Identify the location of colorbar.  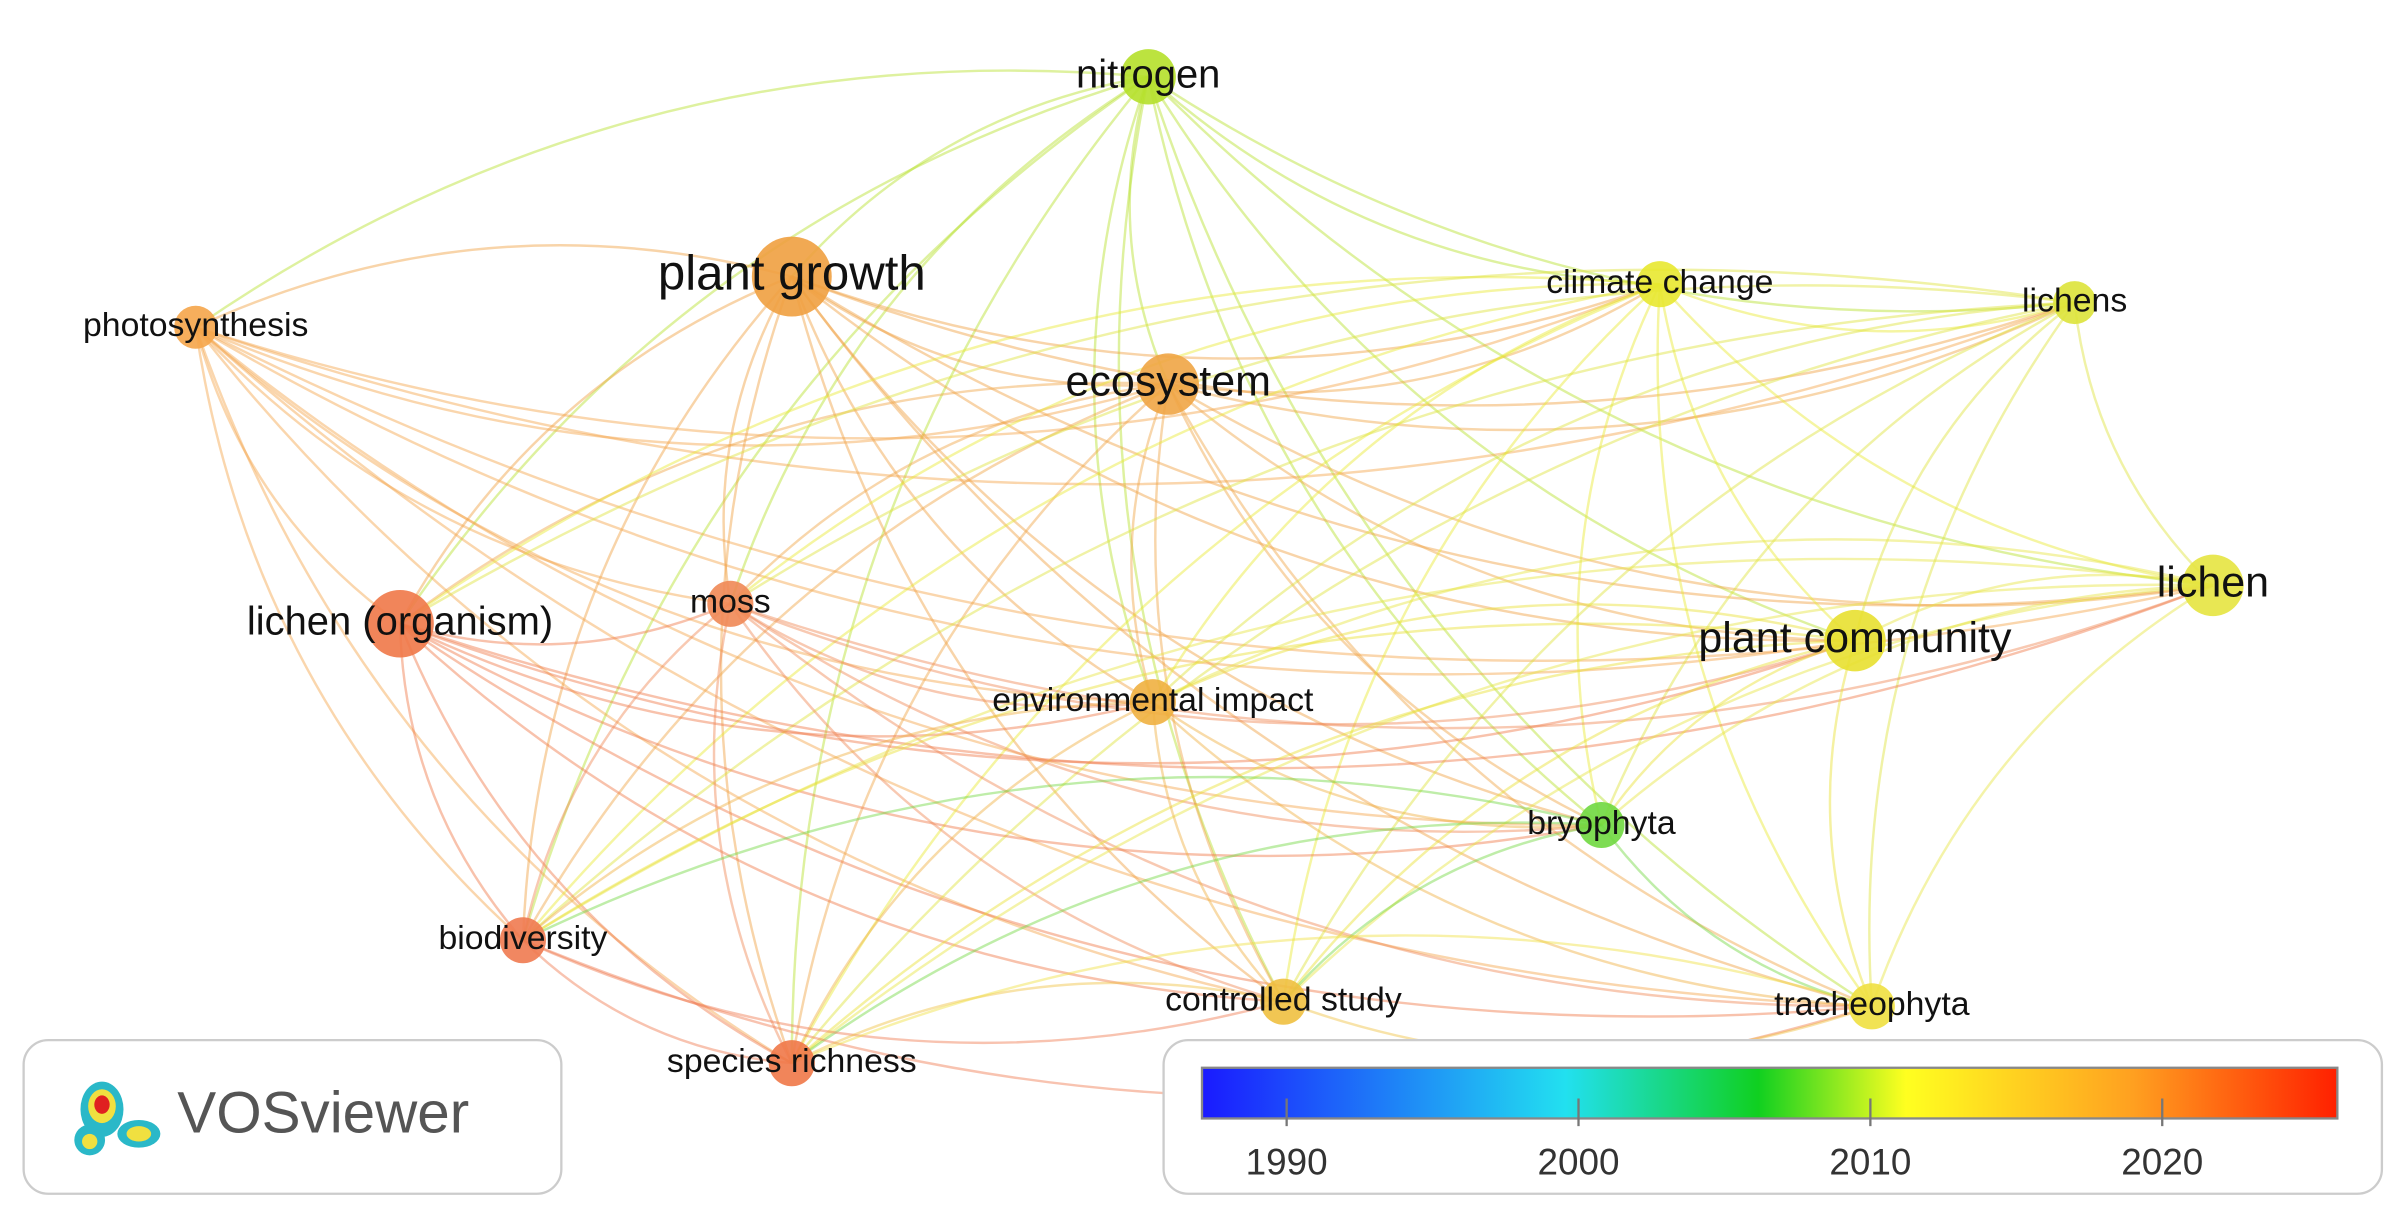
(1769, 1093).